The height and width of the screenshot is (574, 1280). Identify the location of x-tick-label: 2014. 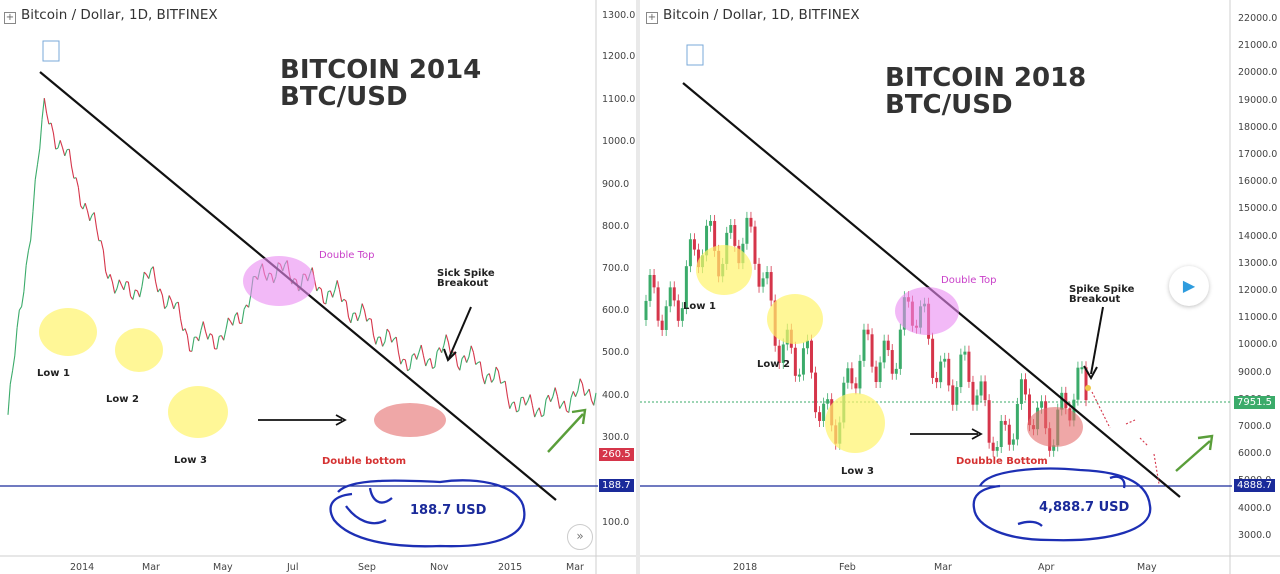
(82, 567).